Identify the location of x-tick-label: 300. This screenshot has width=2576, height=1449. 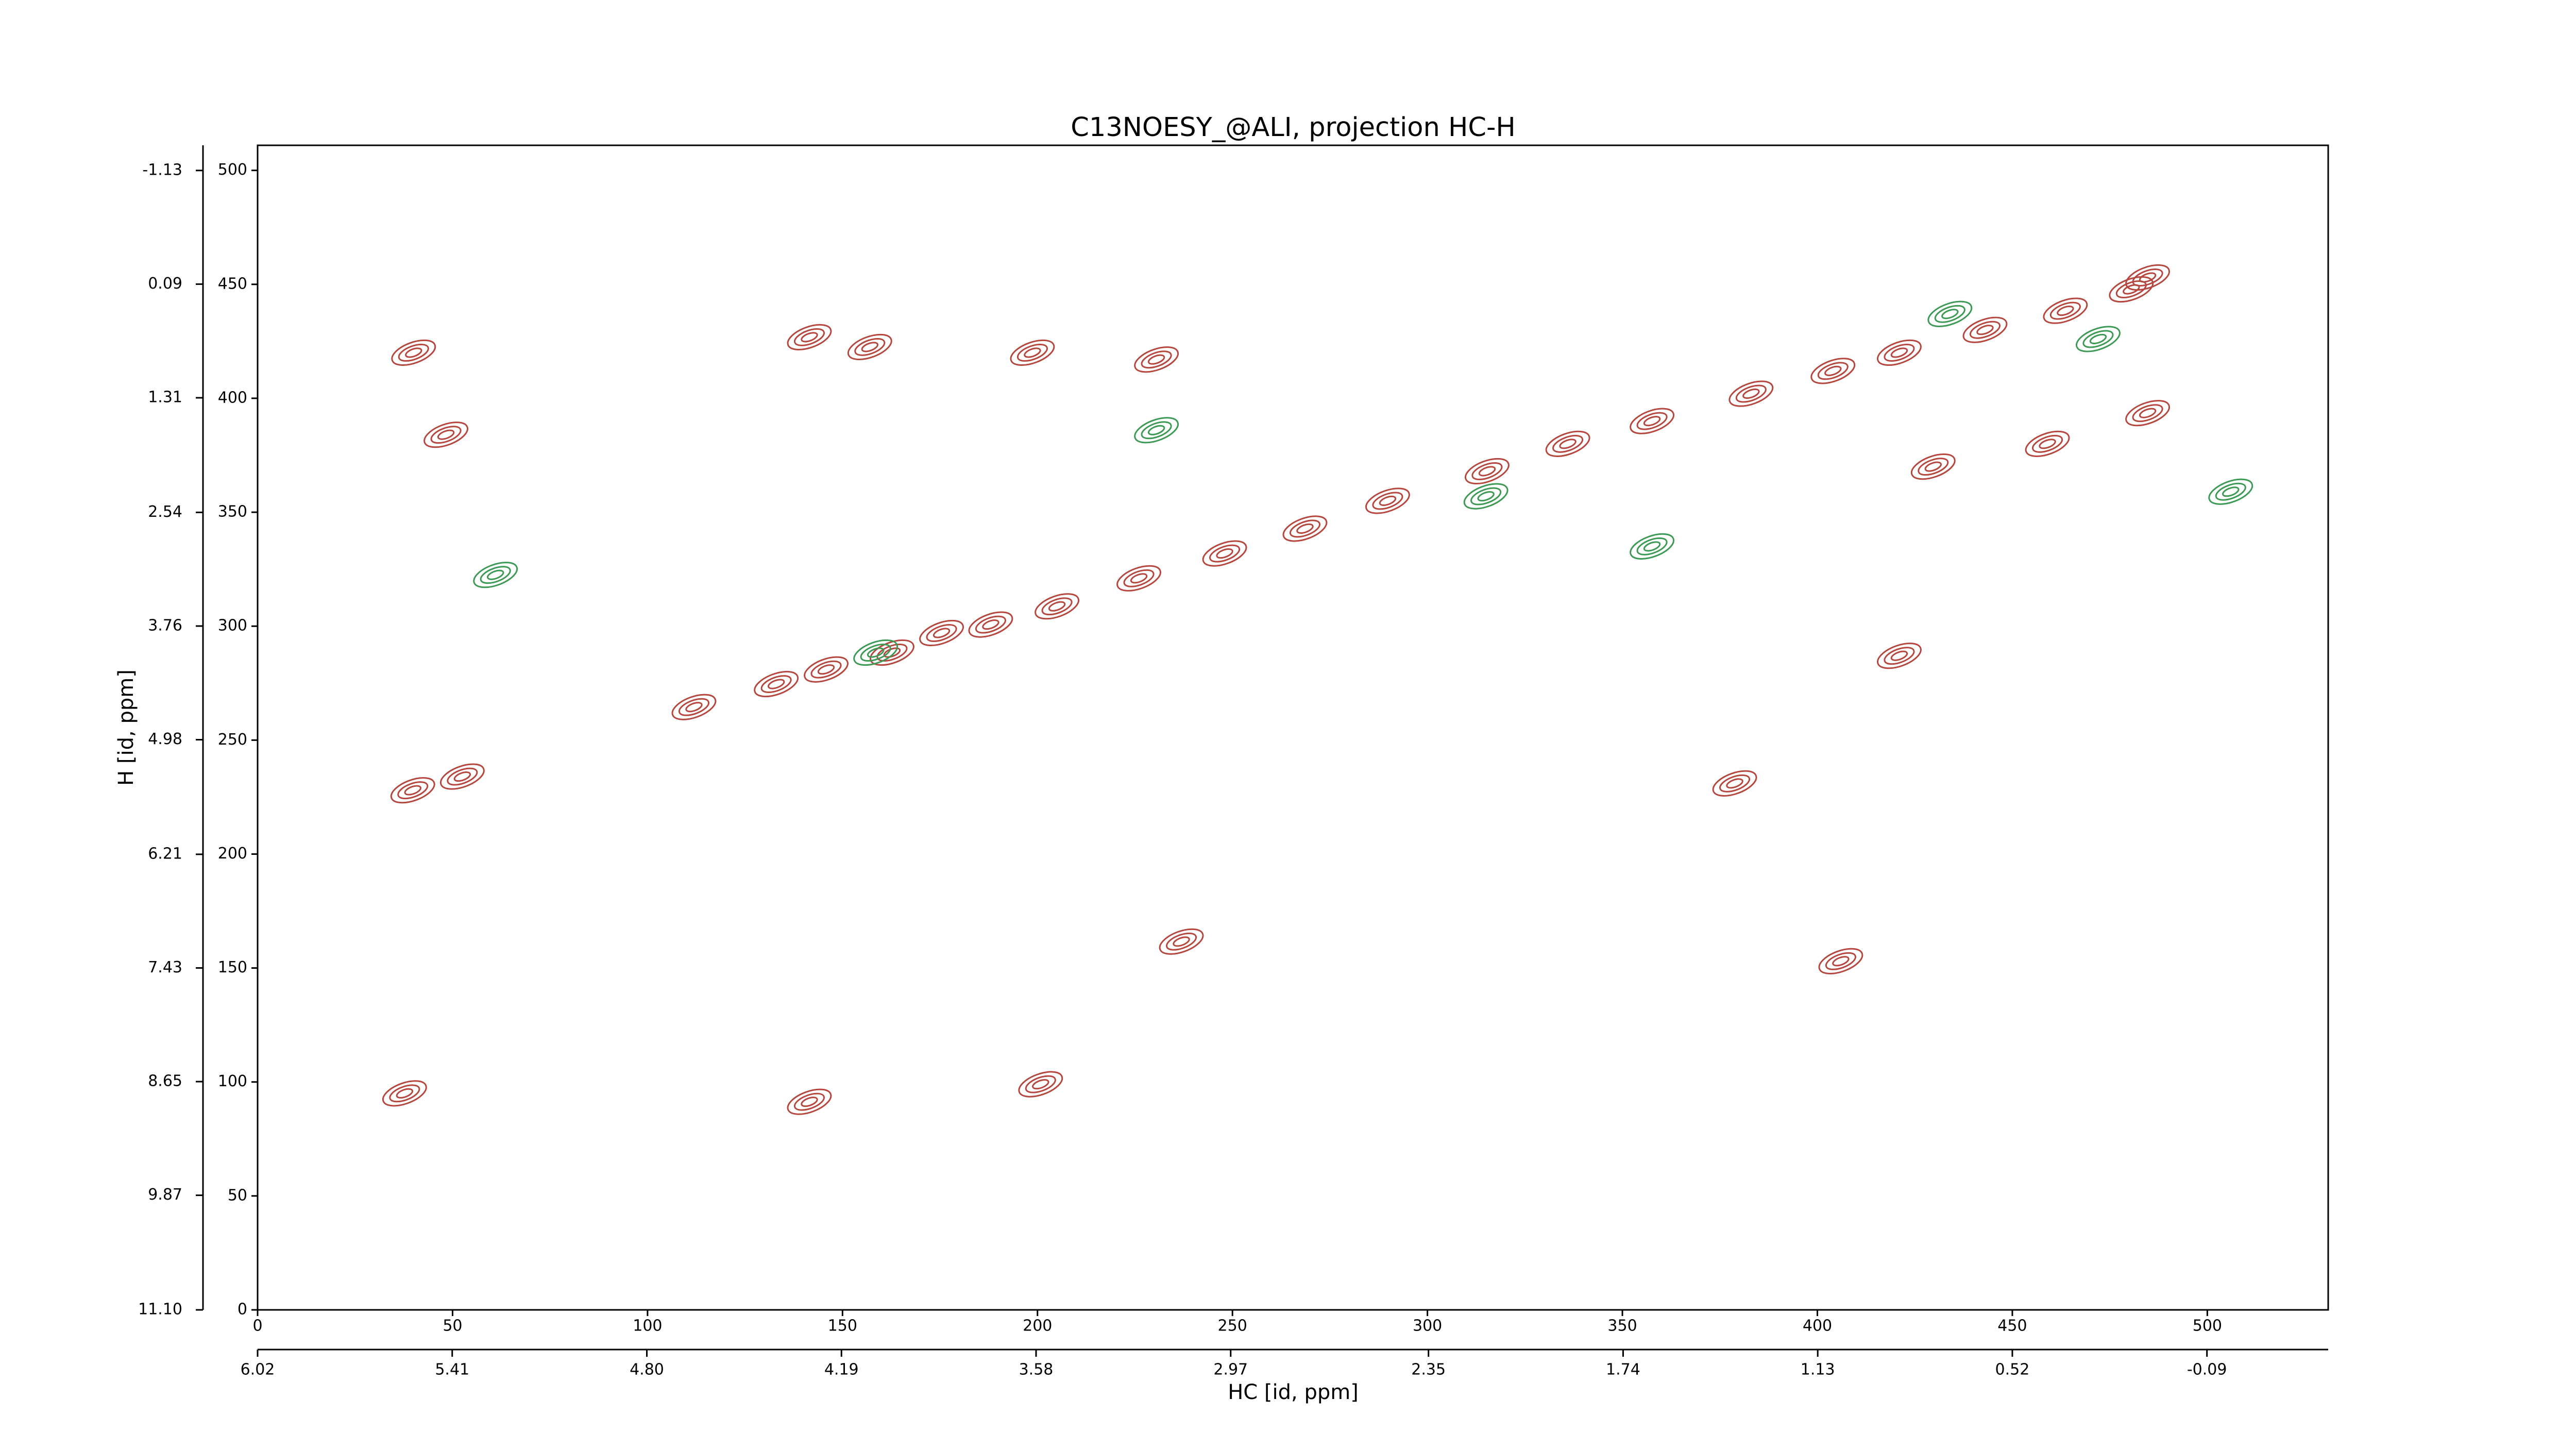
(1427, 1326).